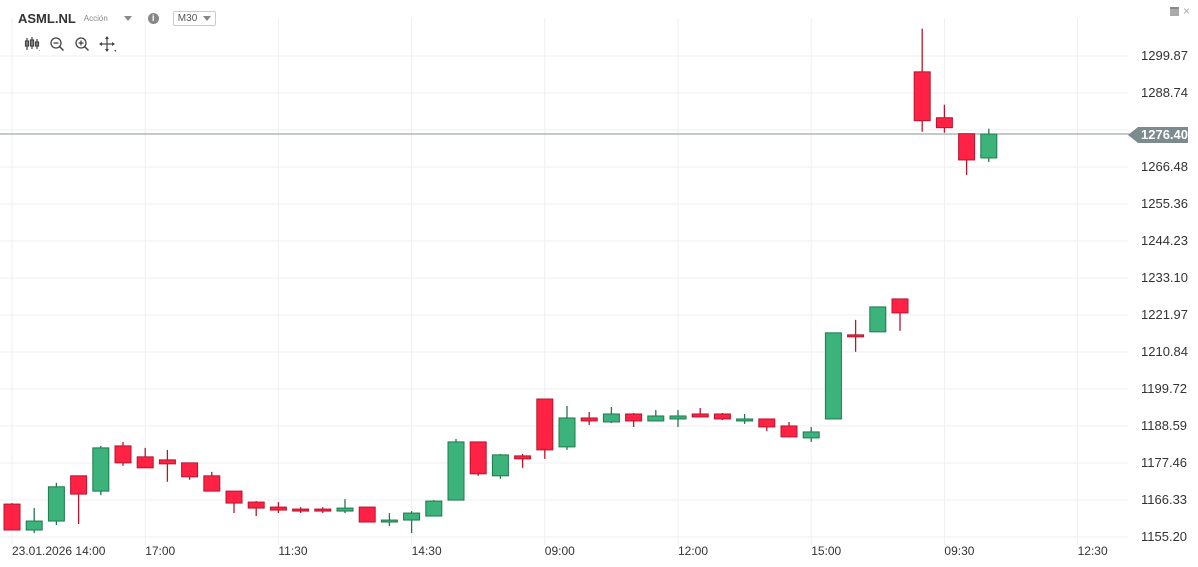 The image size is (1198, 567). I want to click on window-controls: ×, so click(1179, 11).